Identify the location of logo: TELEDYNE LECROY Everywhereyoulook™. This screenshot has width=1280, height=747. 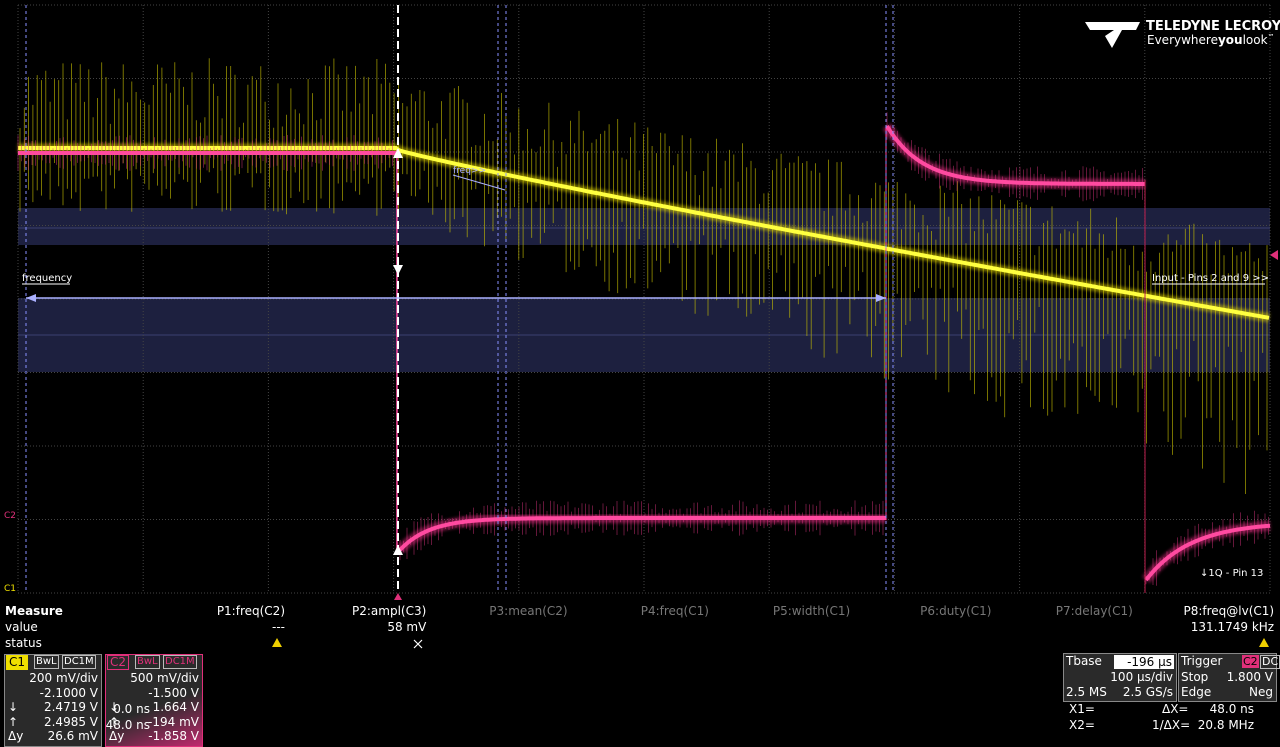
(1182, 33).